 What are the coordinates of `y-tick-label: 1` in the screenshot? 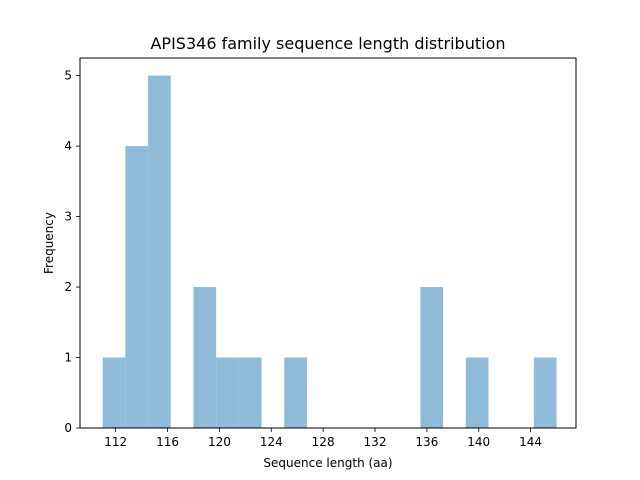 It's located at (68, 358).